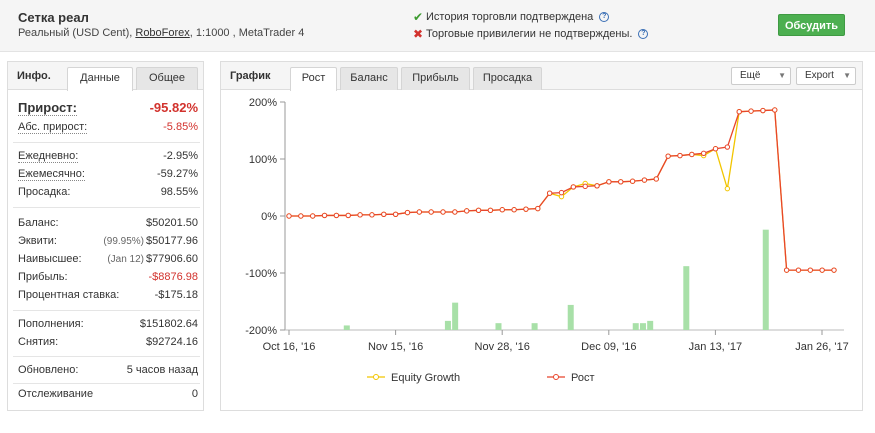 The width and height of the screenshot is (875, 433). What do you see at coordinates (180, 127) in the screenshot?
I see `abs-growth-value: -5.85%` at bounding box center [180, 127].